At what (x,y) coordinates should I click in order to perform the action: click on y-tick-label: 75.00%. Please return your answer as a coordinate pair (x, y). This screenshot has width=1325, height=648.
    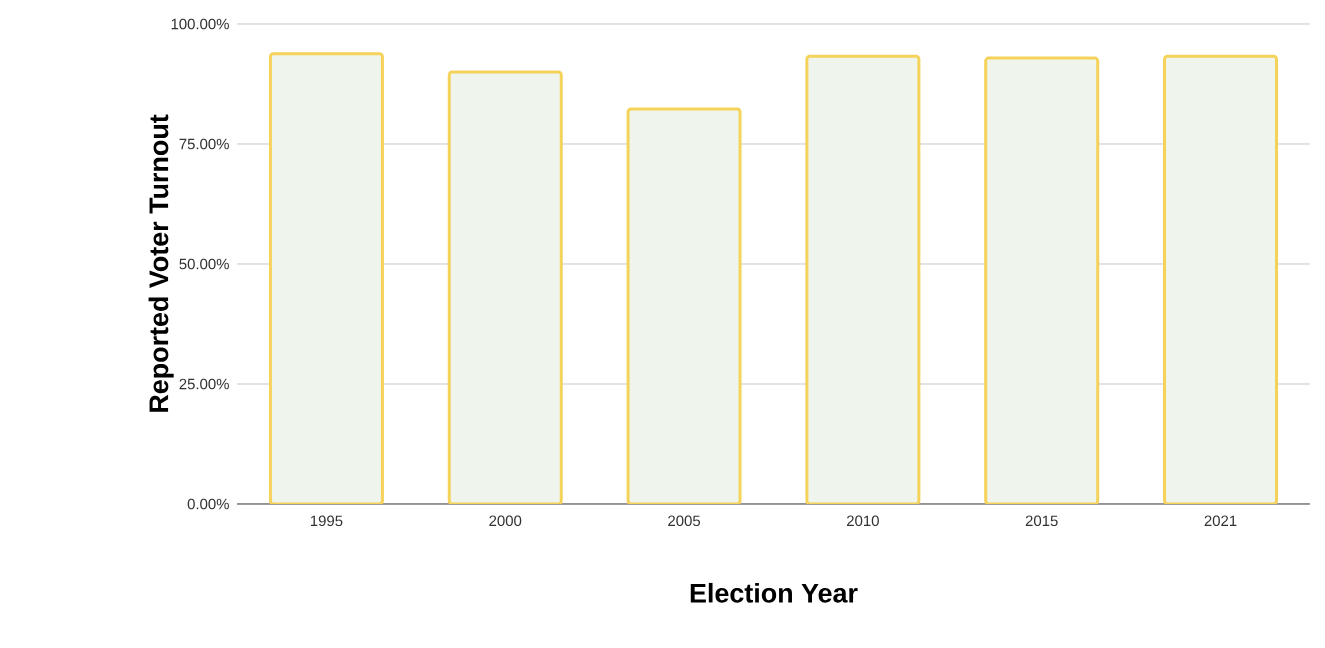
    Looking at the image, I should click on (204, 144).